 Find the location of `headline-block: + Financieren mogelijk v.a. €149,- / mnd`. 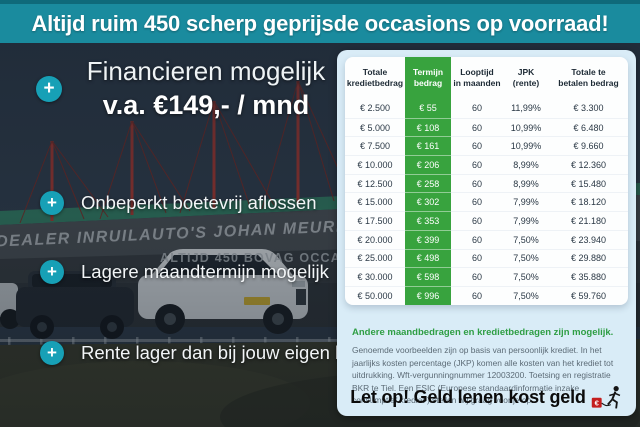

headline-block: + Financieren mogelijk v.a. €149,- / mnd is located at coordinates (186, 88).